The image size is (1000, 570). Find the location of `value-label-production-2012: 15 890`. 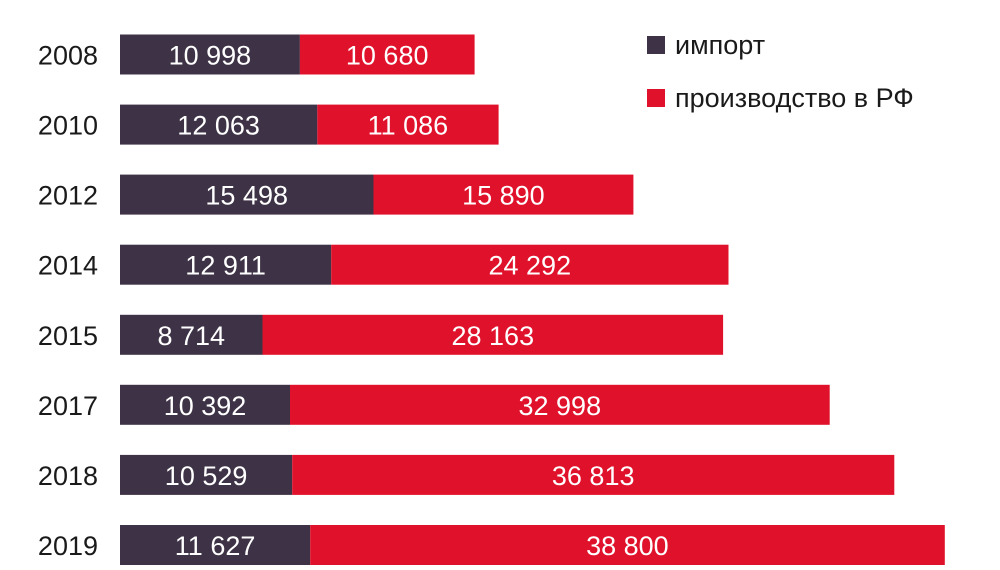

value-label-production-2012: 15 890 is located at coordinates (503, 196).